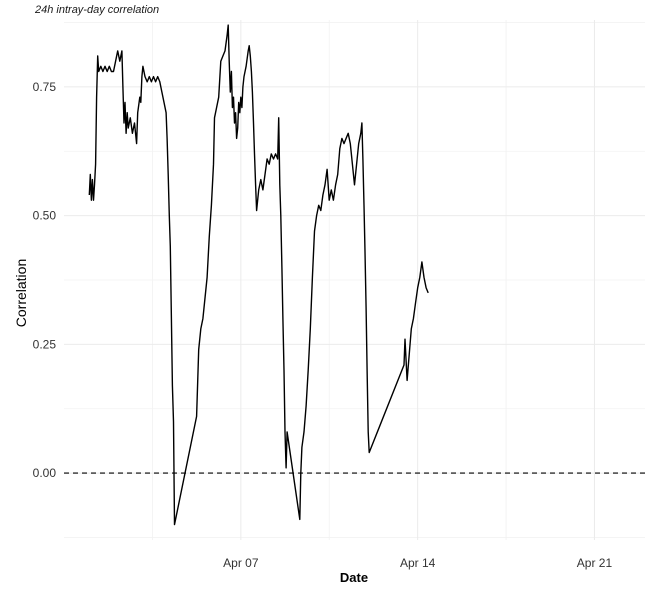 Image resolution: width=661 pixels, height=591 pixels. Describe the element at coordinates (354, 577) in the screenshot. I see `x-axis-label: Date` at that location.